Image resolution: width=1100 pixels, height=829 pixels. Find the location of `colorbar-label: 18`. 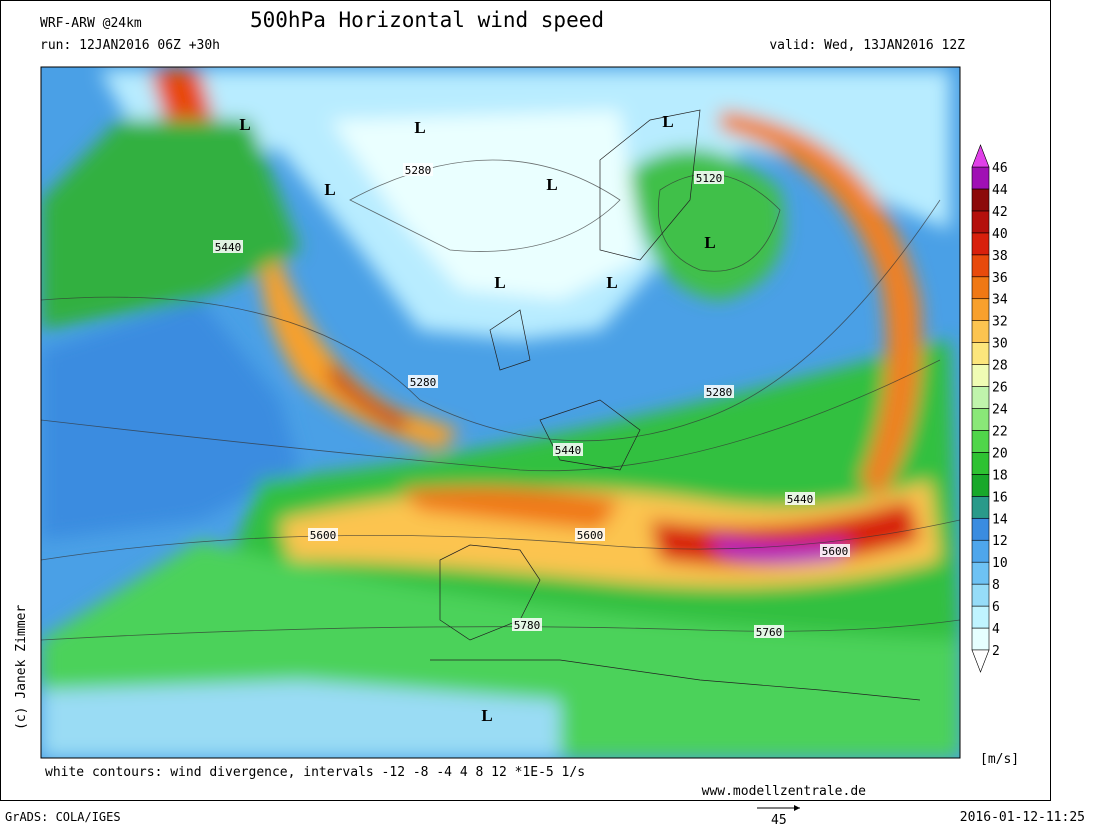

colorbar-label: 18 is located at coordinates (1000, 475).